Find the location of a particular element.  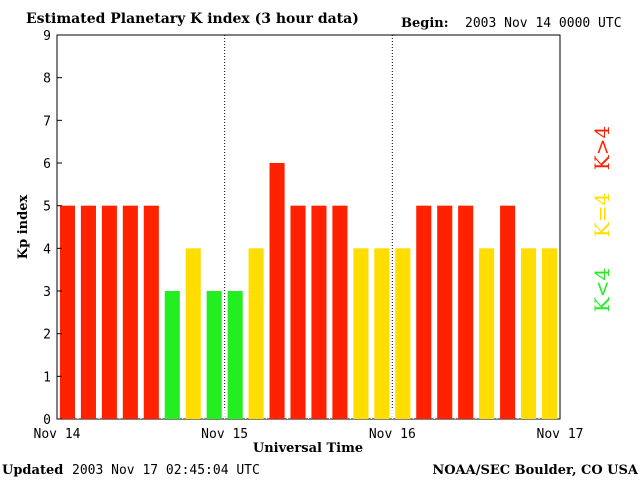

y-tick-label: 5 is located at coordinates (47, 207).